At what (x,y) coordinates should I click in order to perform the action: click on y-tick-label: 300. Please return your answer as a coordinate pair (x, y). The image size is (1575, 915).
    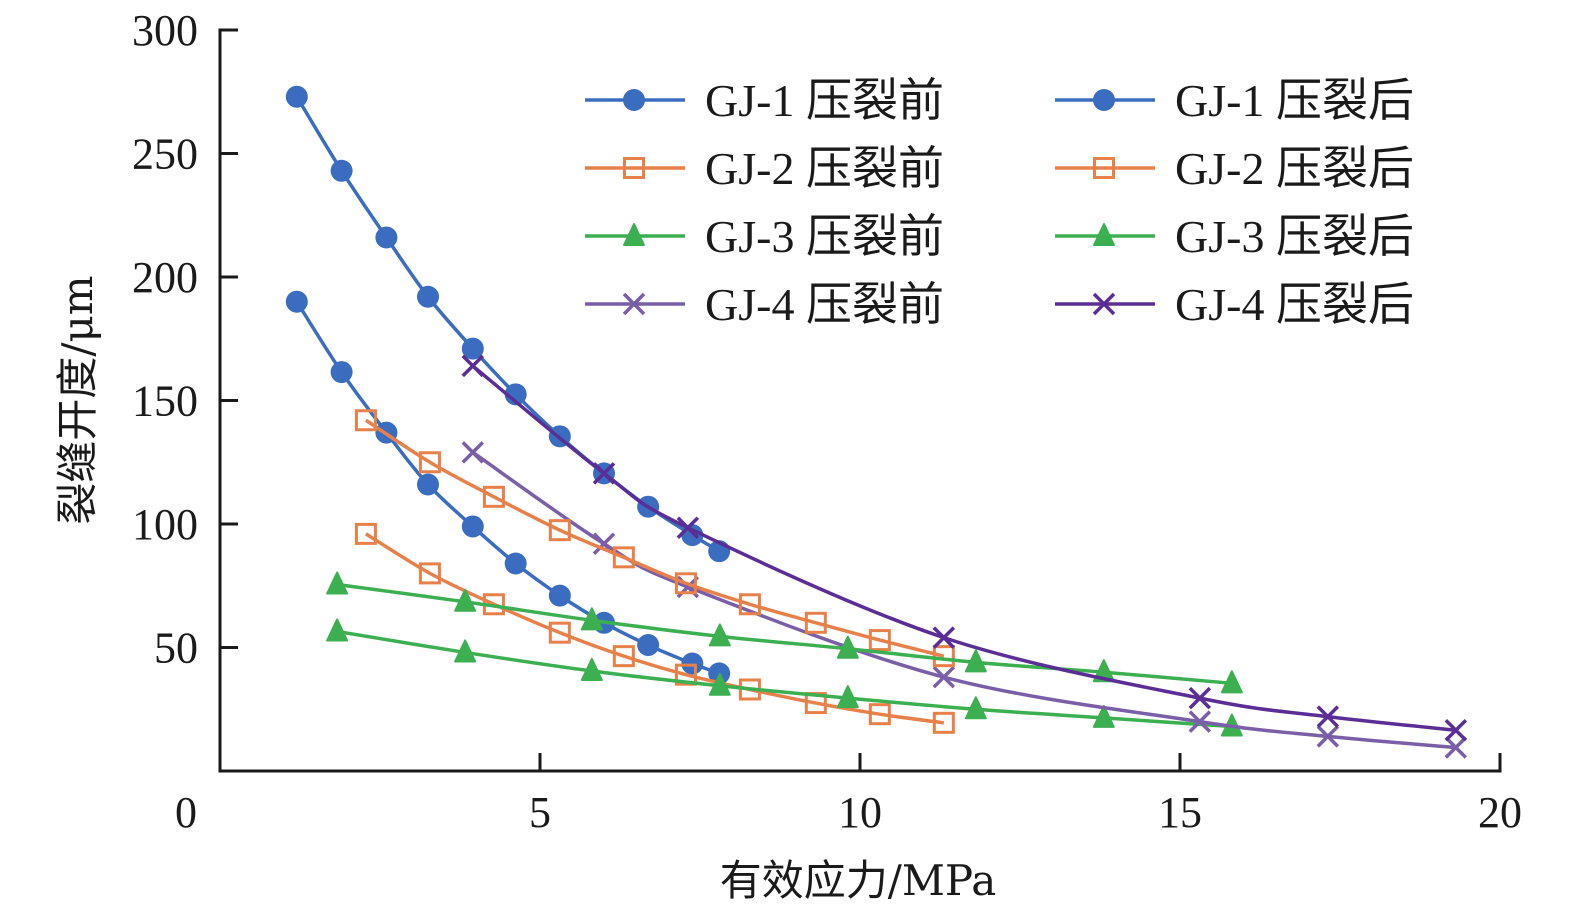
    Looking at the image, I should click on (165, 30).